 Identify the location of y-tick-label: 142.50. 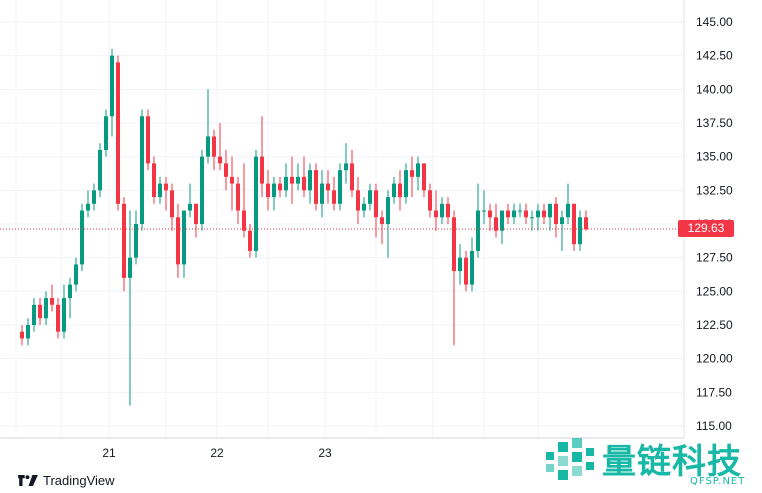
(714, 56).